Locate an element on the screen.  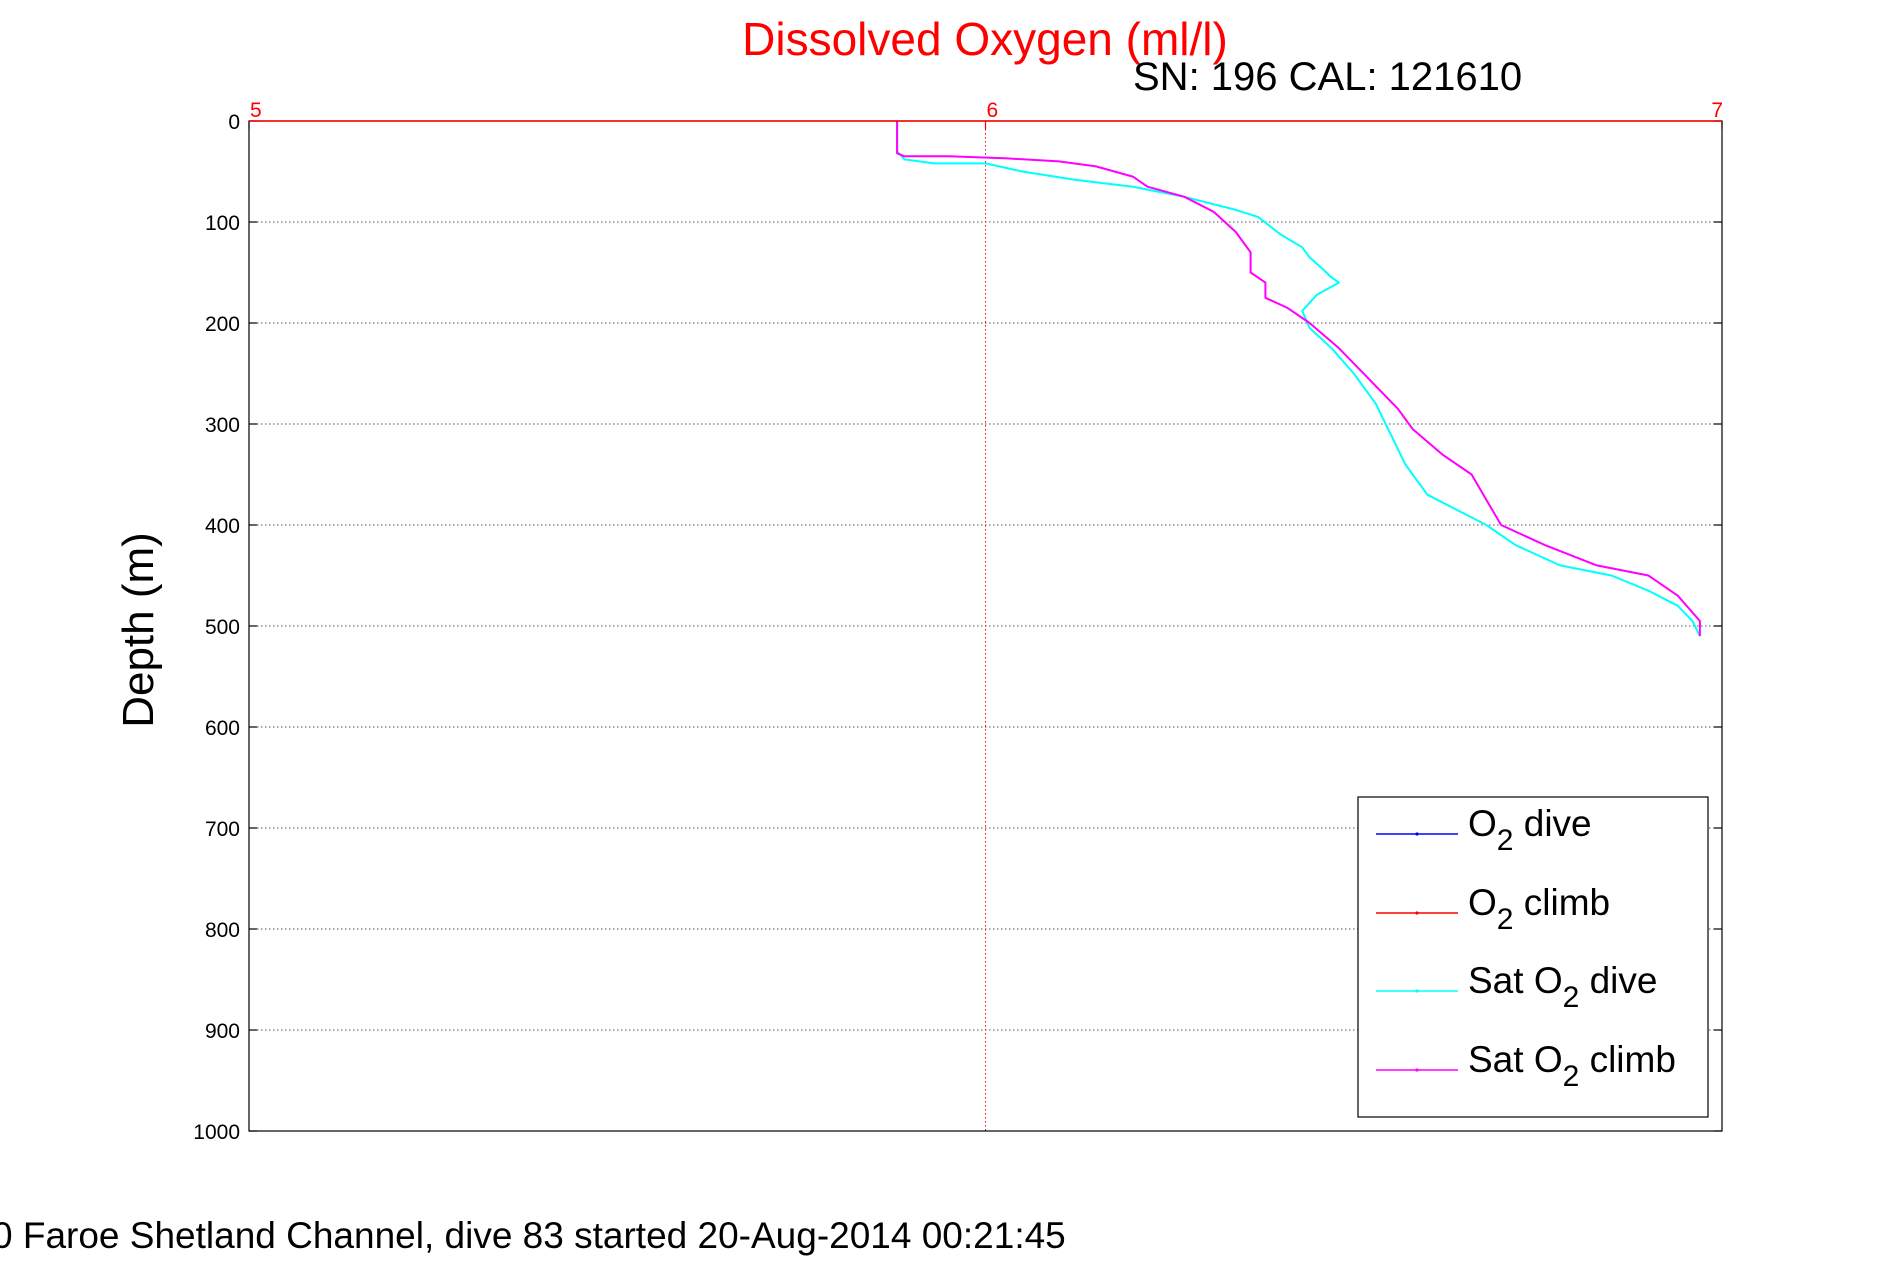
y-tick-label: 300 is located at coordinates (222, 425).